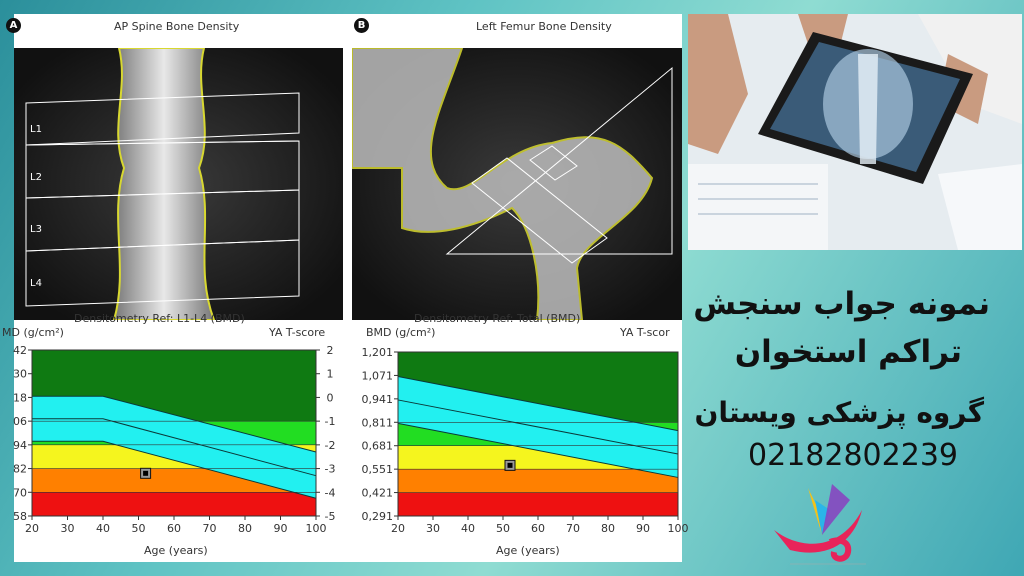  What do you see at coordinates (13, 25) in the screenshot?
I see `scan-a-badge: A` at bounding box center [13, 25].